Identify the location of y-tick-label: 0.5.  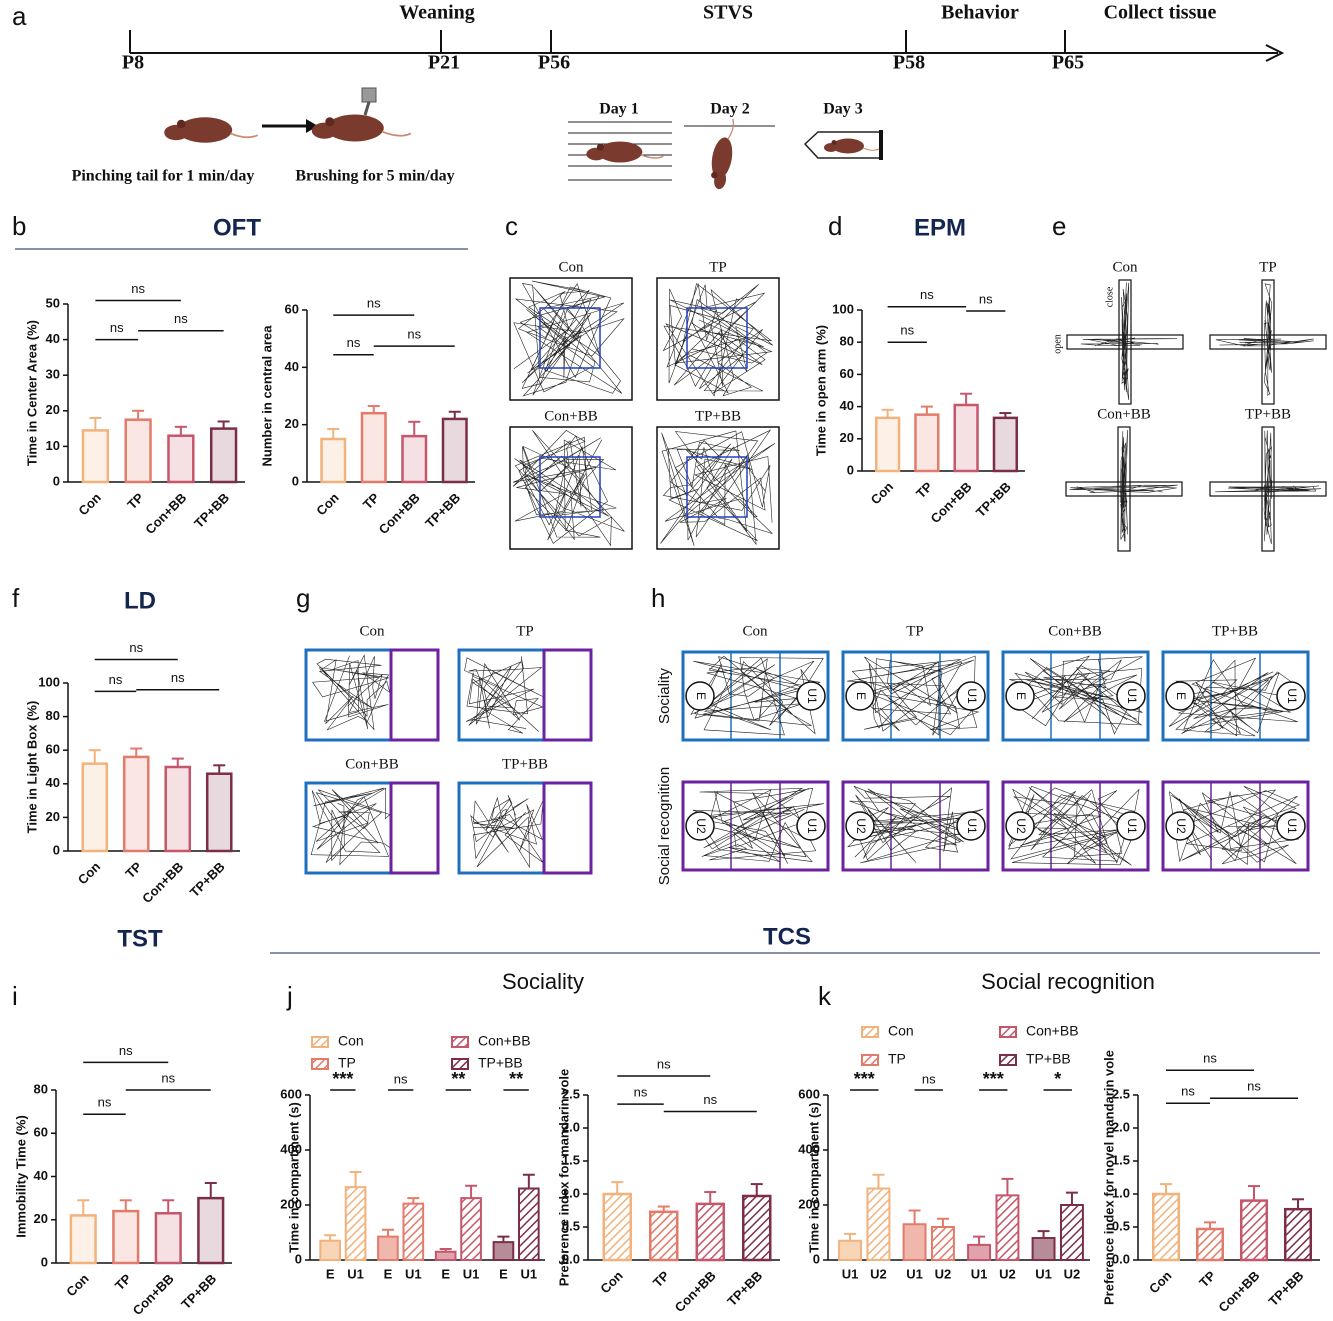
(571, 1225).